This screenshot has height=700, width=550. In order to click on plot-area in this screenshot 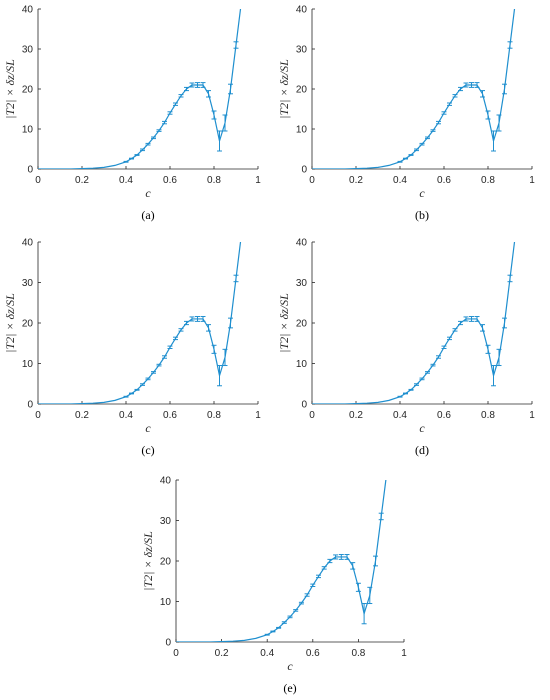, I will do `click(414, 89)`.